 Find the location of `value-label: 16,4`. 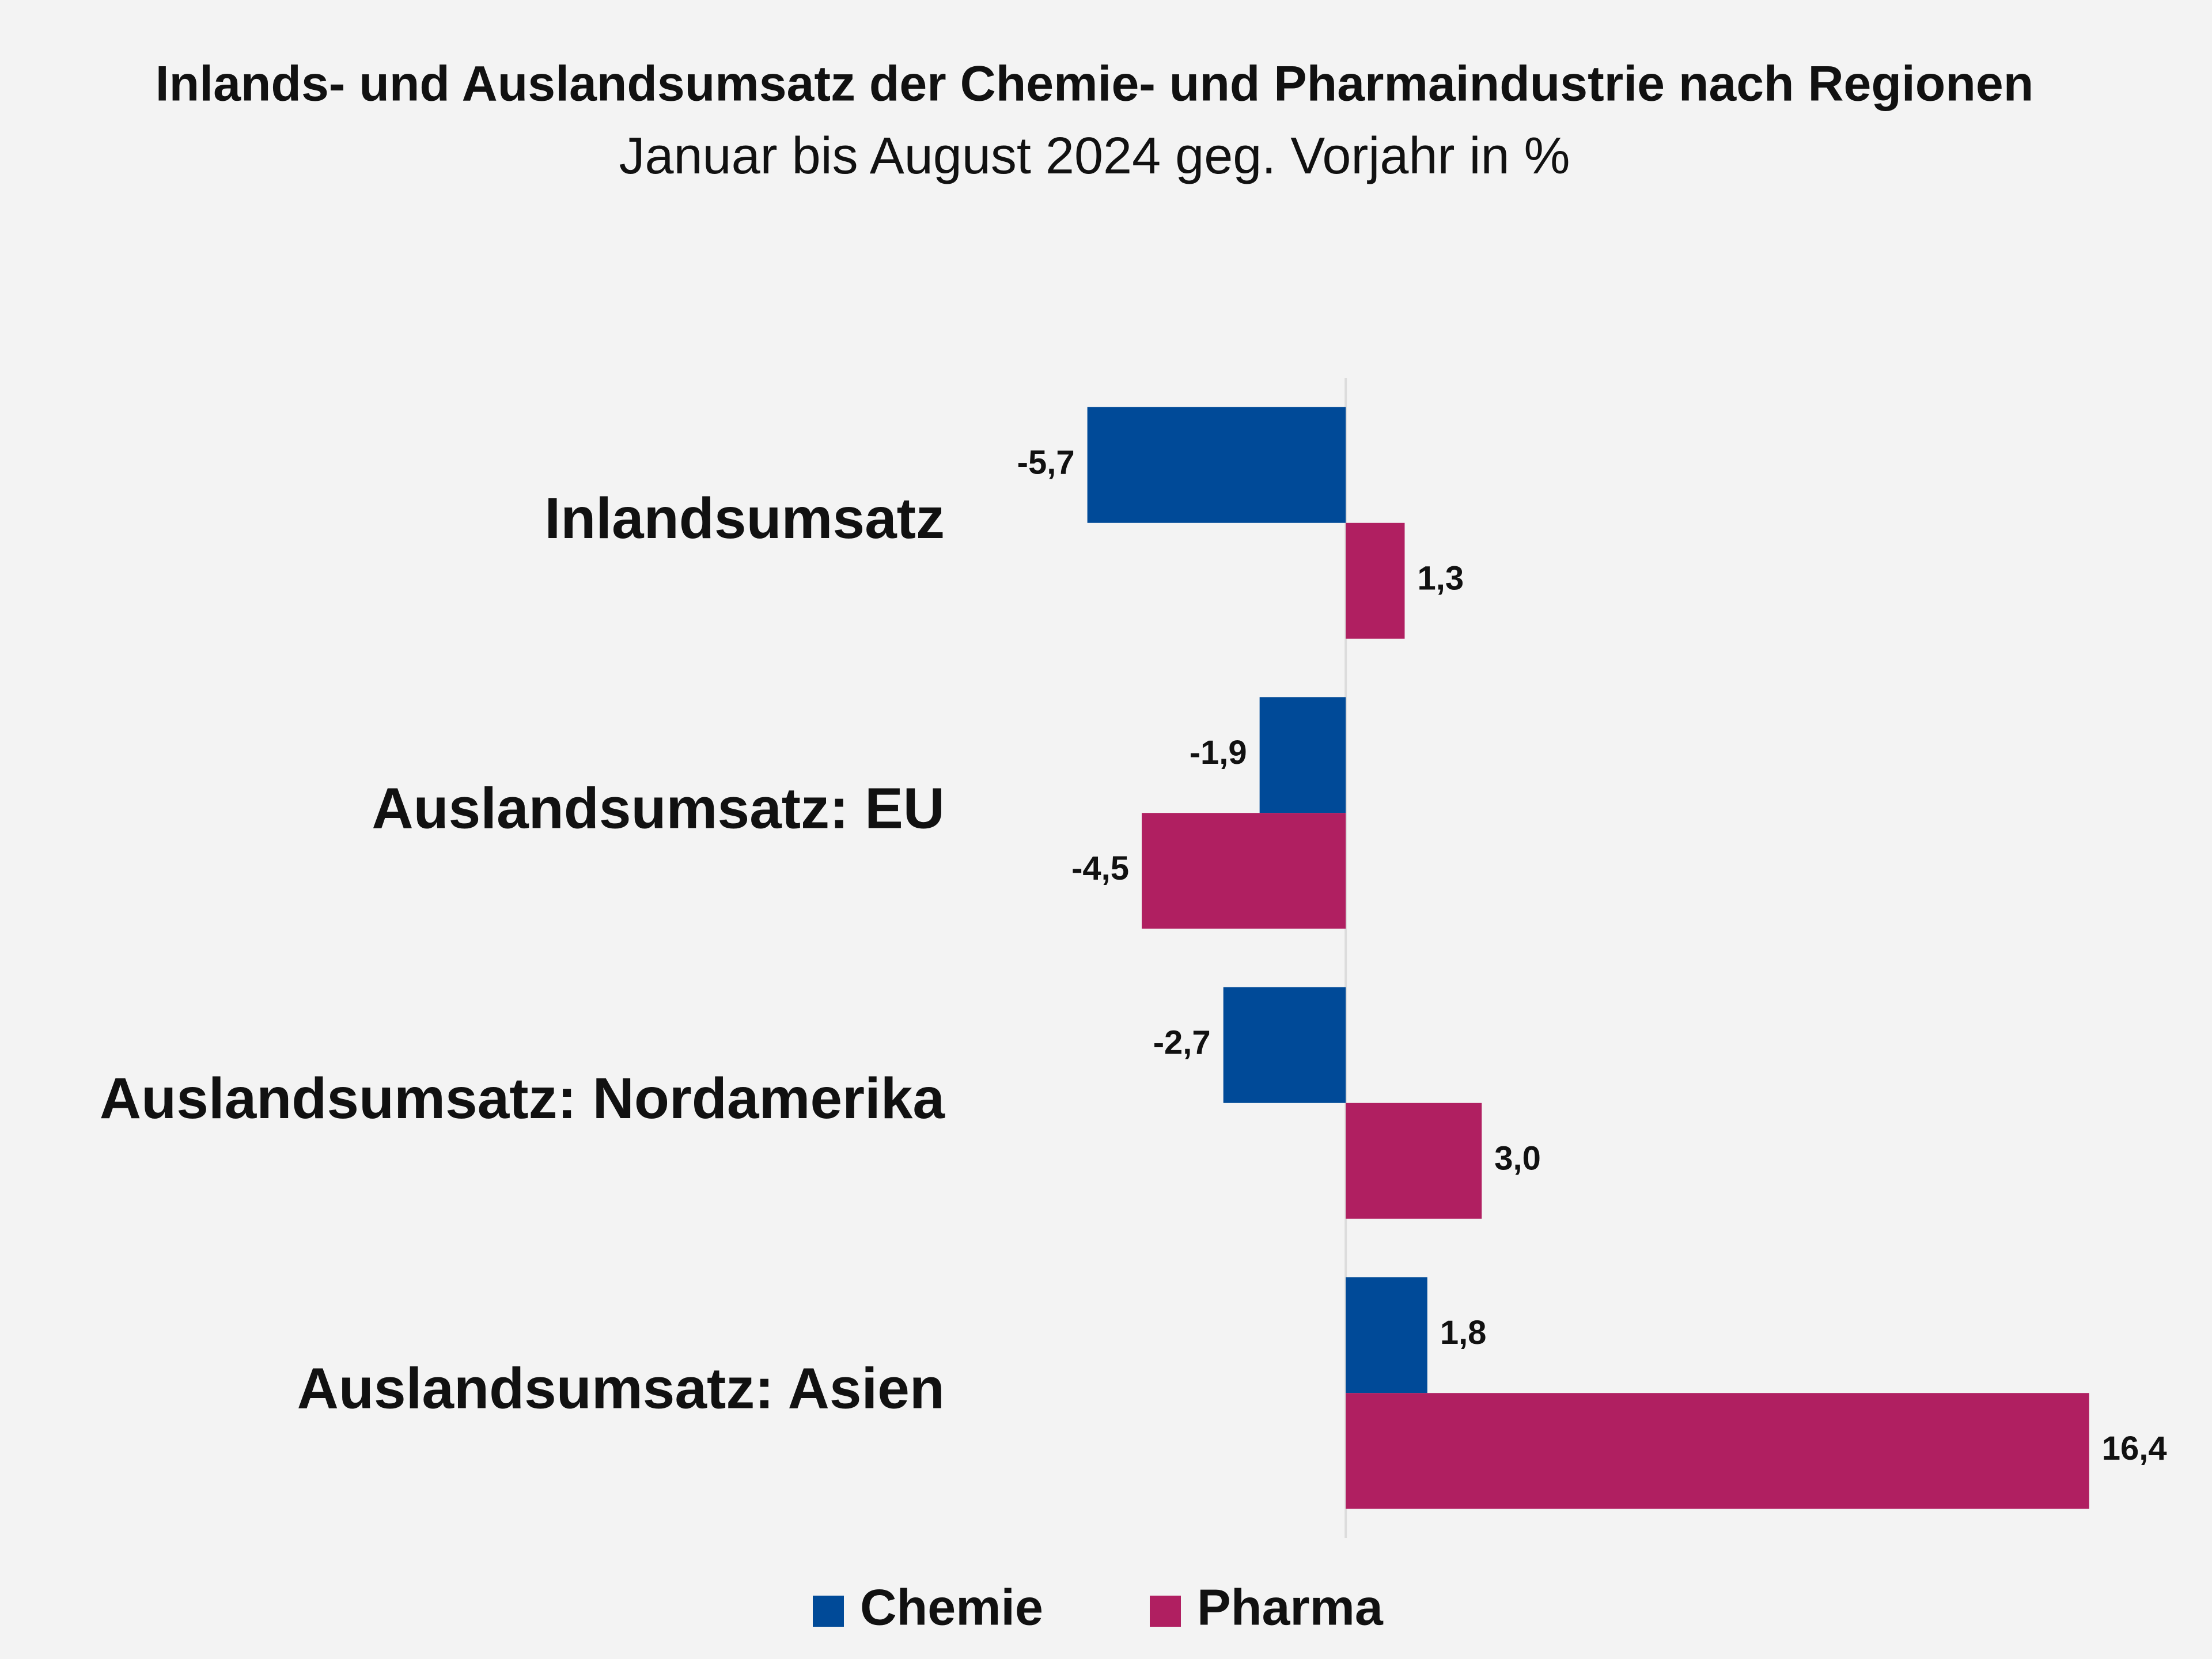

value-label: 16,4 is located at coordinates (2134, 1448).